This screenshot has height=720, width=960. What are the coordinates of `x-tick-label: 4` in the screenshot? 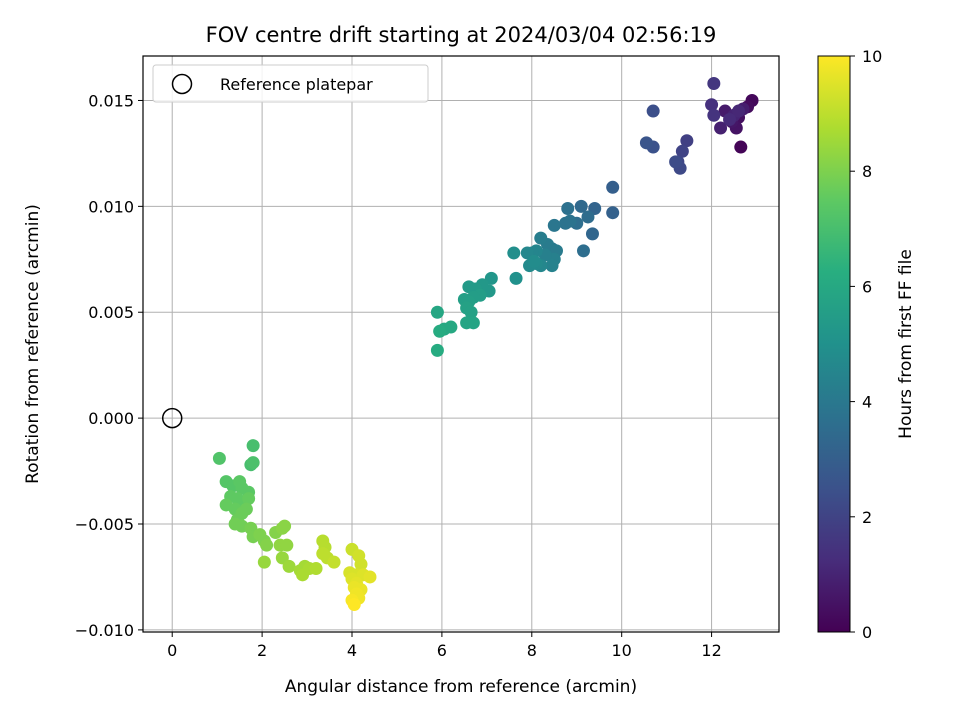 It's located at (352, 650).